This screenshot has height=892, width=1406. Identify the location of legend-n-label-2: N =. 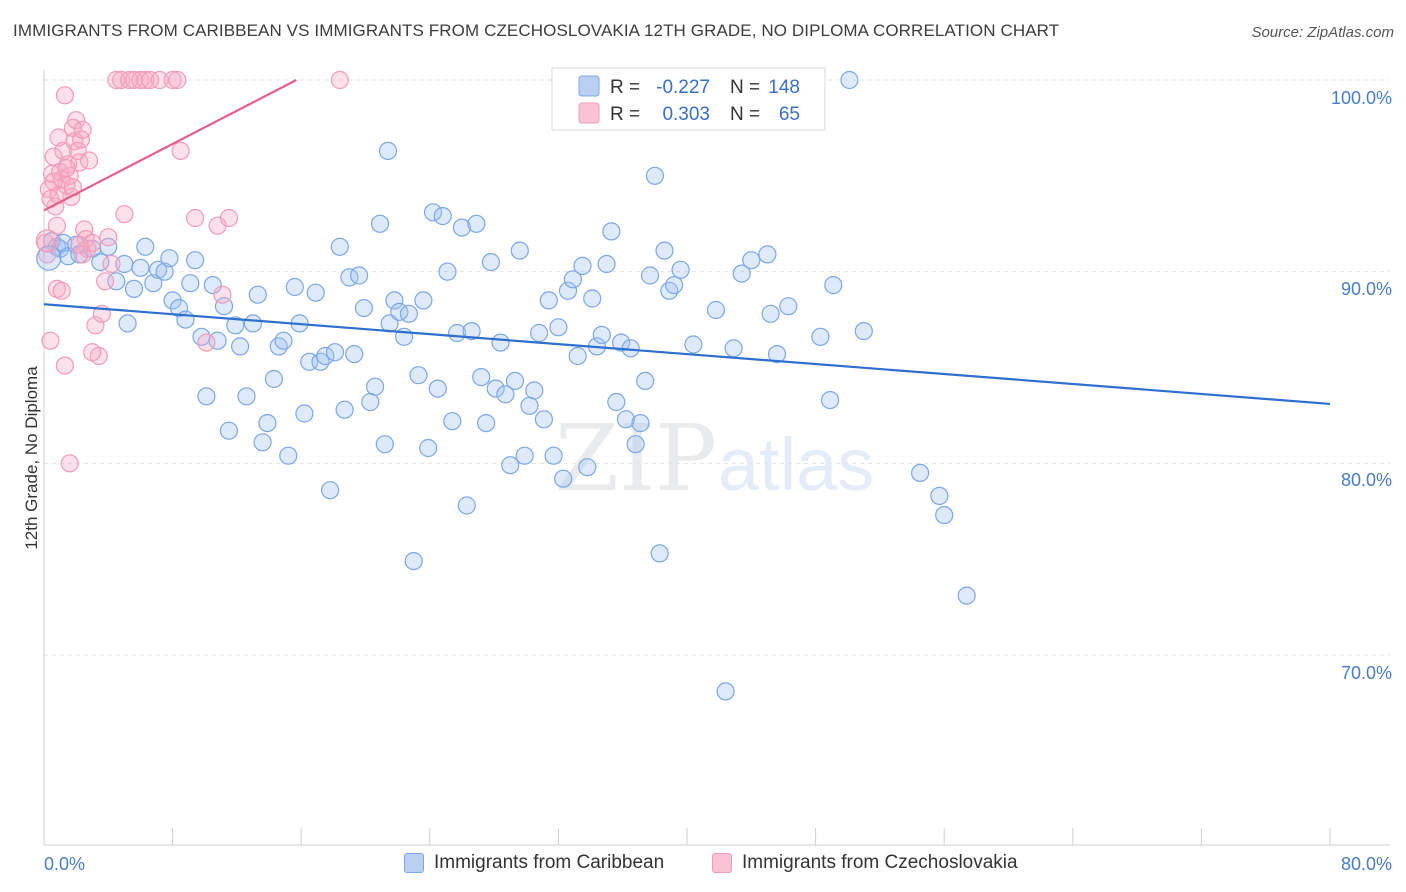
(745, 114).